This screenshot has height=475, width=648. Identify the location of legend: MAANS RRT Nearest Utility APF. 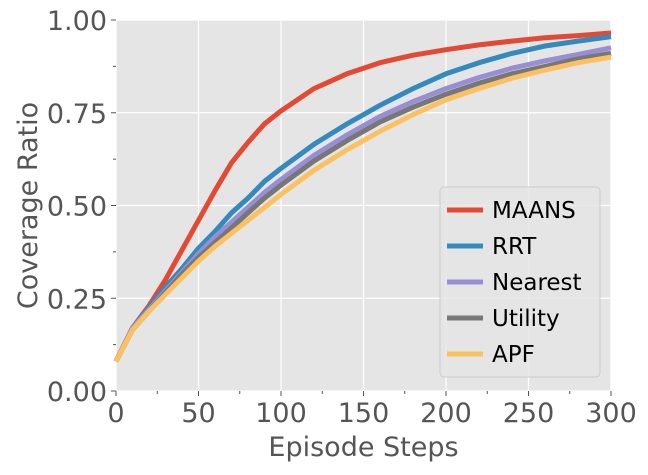
(520, 282).